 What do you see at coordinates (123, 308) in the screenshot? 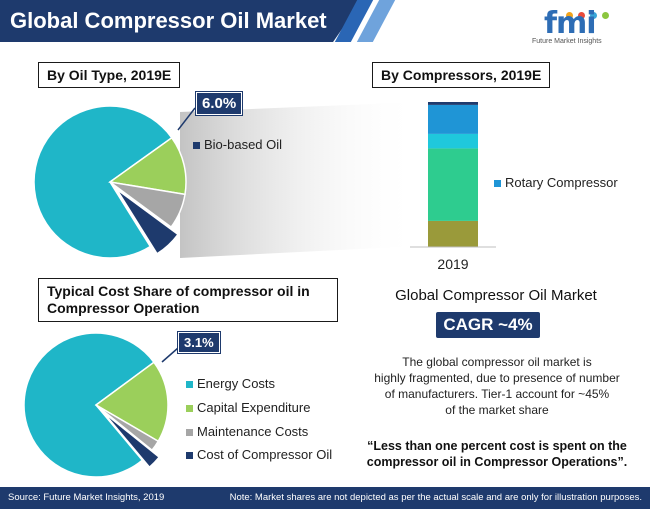
I see `cost-share-label-line2: Compressor Operation` at bounding box center [123, 308].